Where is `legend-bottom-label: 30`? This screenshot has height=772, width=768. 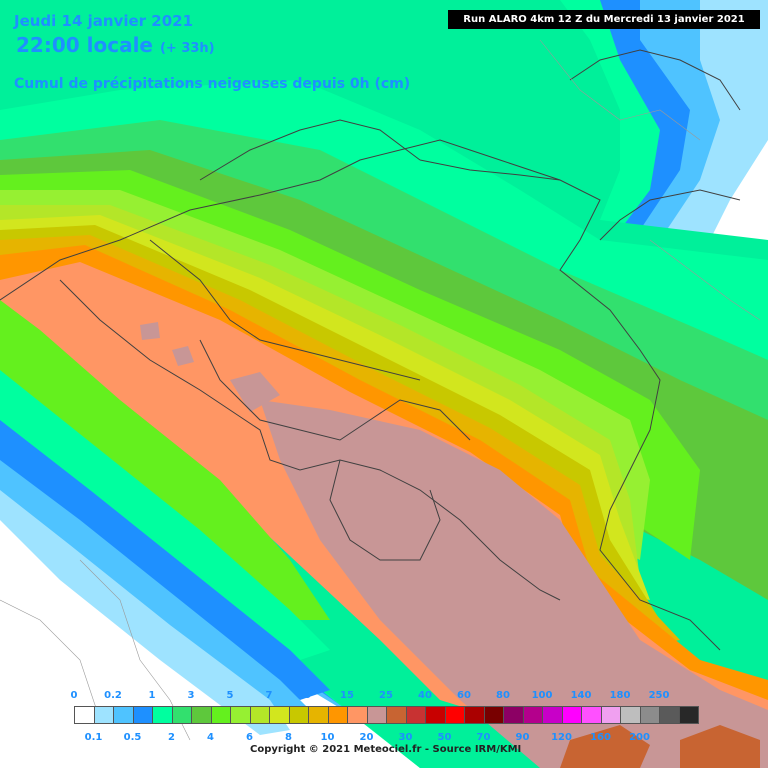
legend-bottom-label: 30 is located at coordinates (405, 737).